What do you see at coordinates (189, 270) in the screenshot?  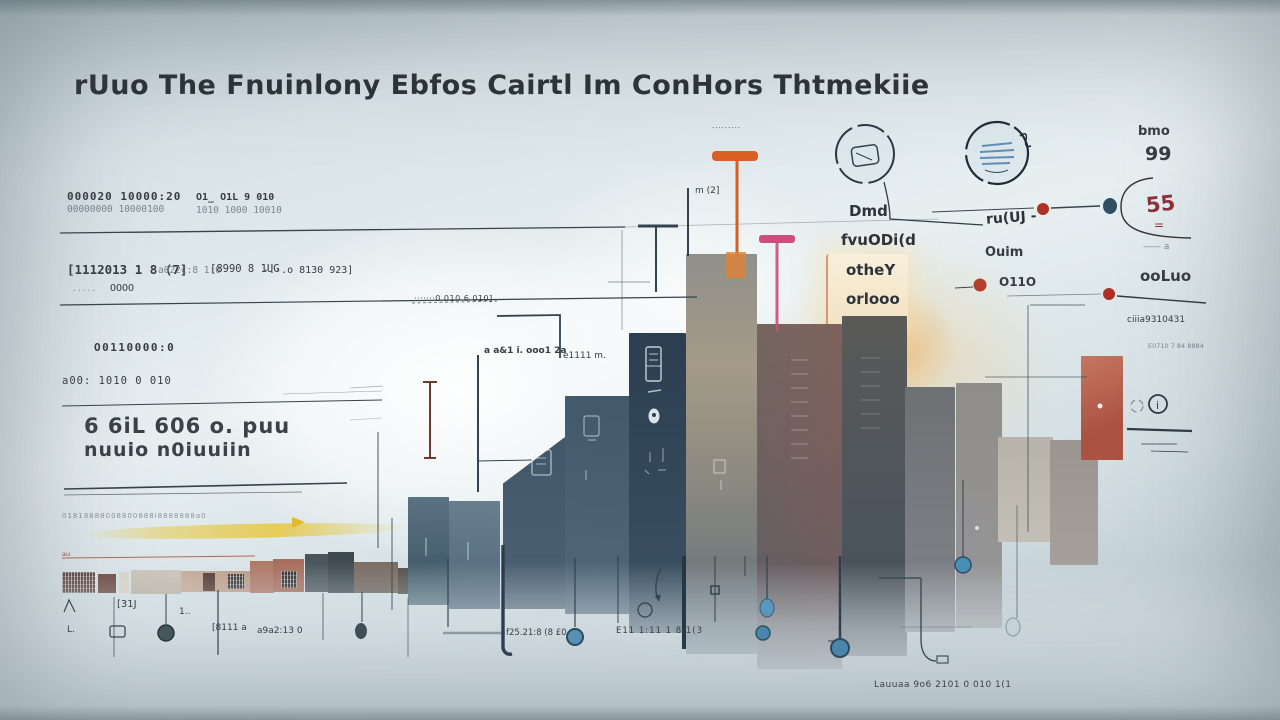 I see `left-row2-mid: a022c:8 1:0` at bounding box center [189, 270].